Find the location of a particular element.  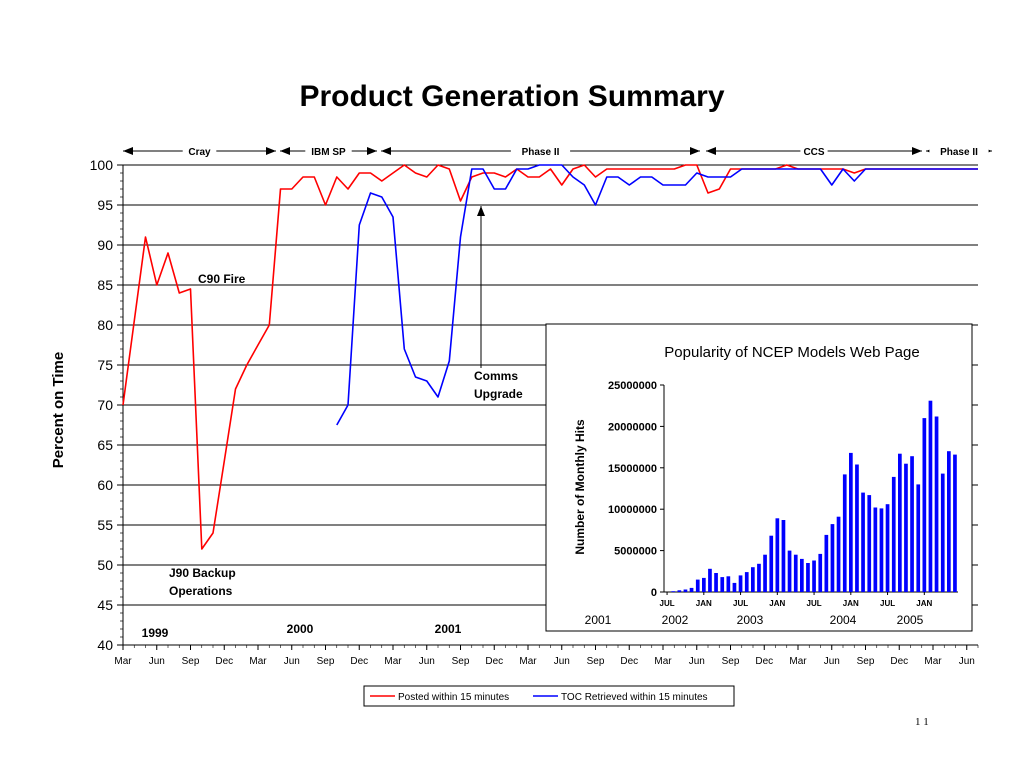

inset-year-label: 2003 is located at coordinates (750, 620).